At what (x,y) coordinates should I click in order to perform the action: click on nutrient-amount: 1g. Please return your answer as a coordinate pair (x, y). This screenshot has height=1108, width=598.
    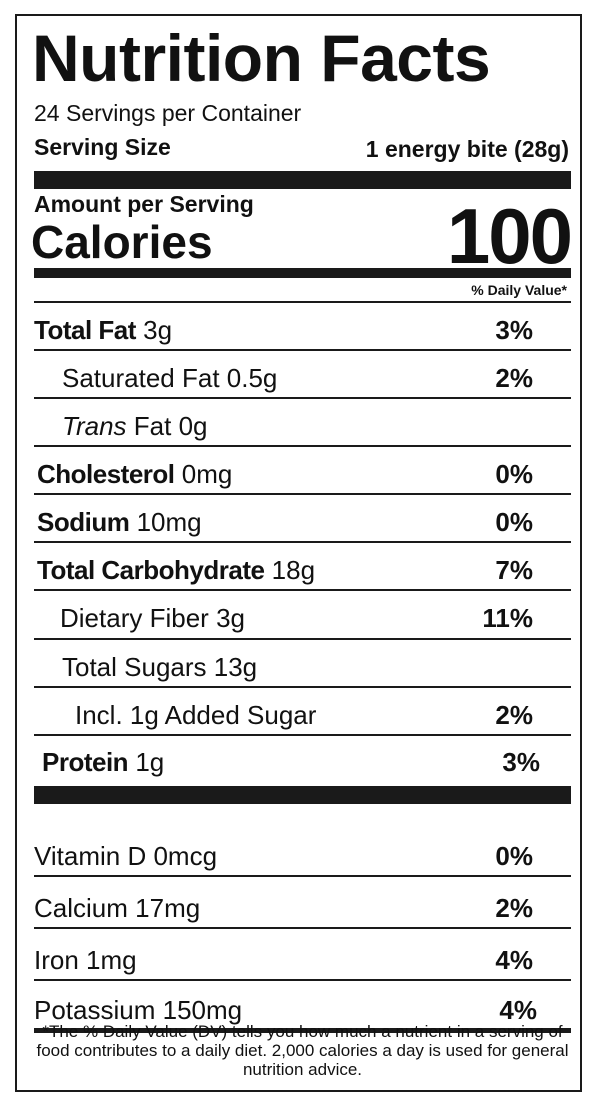
    Looking at the image, I should click on (150, 762).